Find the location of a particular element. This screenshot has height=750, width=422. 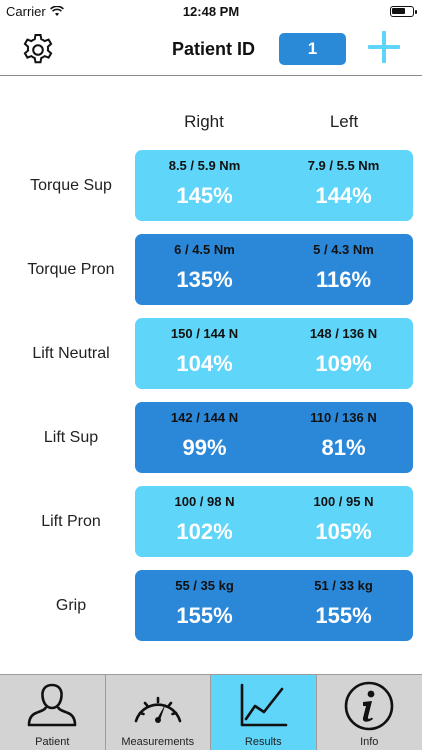

right-cell: 55 / 35 kg 155% is located at coordinates (204, 605).